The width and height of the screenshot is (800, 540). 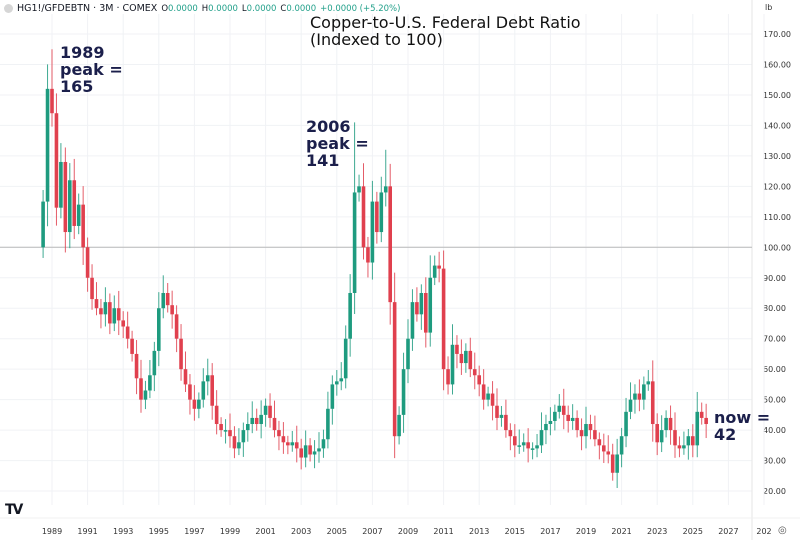 I want to click on x-tick-label: 1989, so click(x=52, y=531).